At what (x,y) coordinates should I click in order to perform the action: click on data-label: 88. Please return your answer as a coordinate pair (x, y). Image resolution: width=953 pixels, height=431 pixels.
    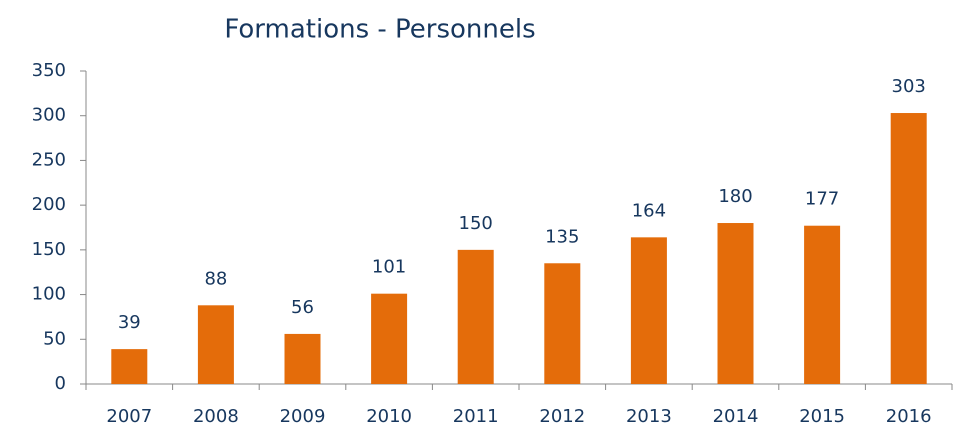
    Looking at the image, I should click on (215, 278).